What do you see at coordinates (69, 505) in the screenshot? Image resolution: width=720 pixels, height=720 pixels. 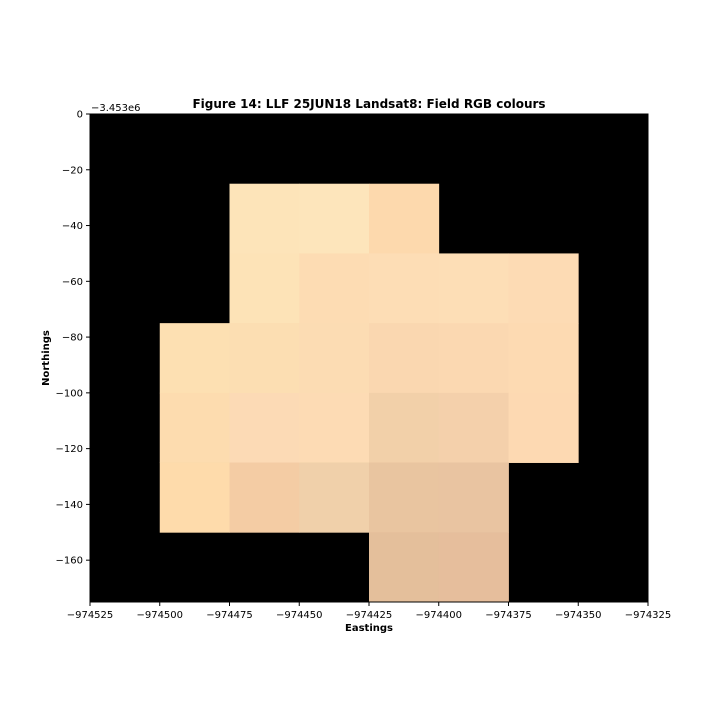 I see `y-tick-label: −140` at bounding box center [69, 505].